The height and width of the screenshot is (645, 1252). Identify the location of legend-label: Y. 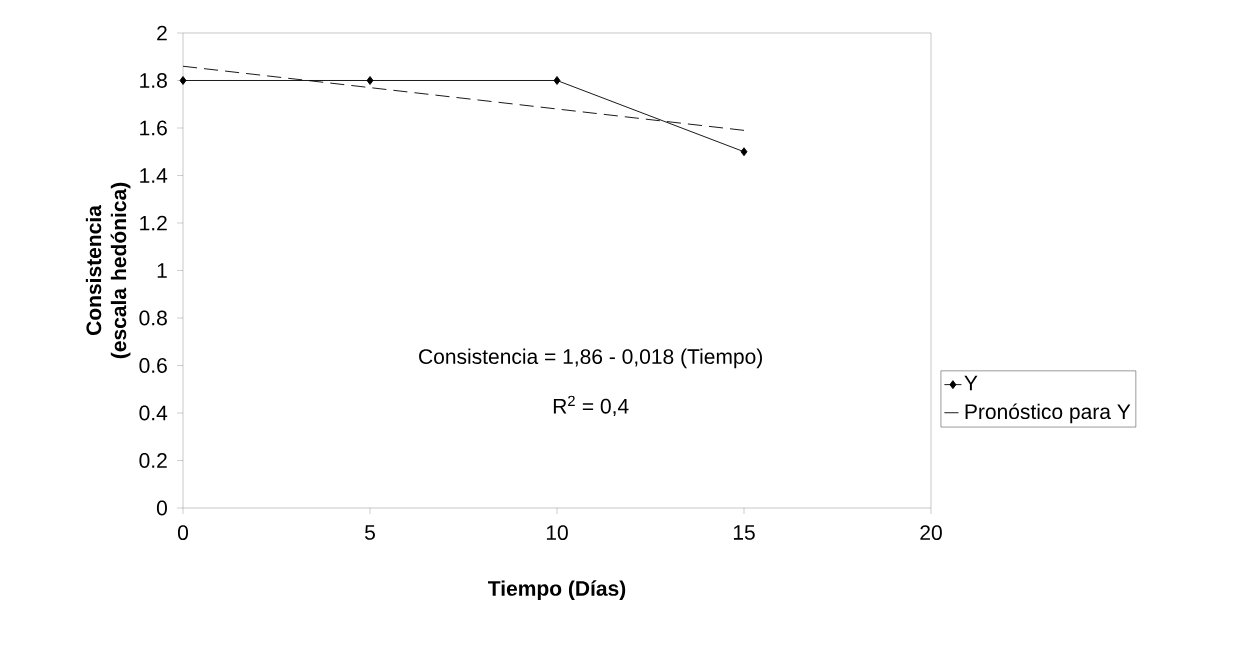
(971, 383).